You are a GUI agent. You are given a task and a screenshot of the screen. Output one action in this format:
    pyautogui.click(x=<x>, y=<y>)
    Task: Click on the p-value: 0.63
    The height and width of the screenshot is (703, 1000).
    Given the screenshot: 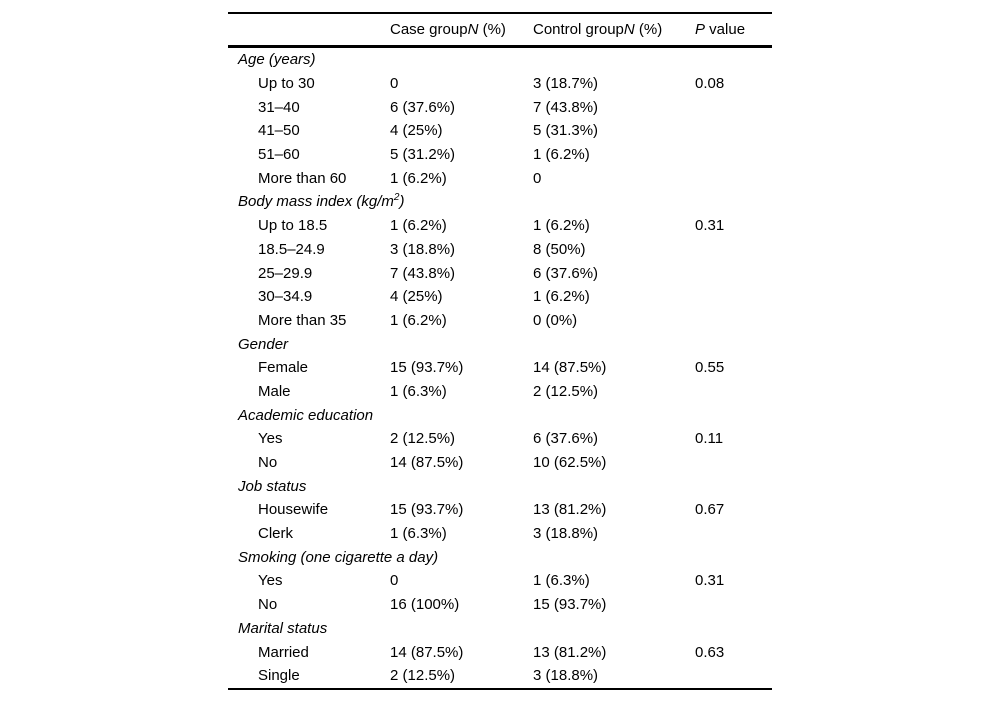 What is the action you would take?
    pyautogui.click(x=710, y=652)
    